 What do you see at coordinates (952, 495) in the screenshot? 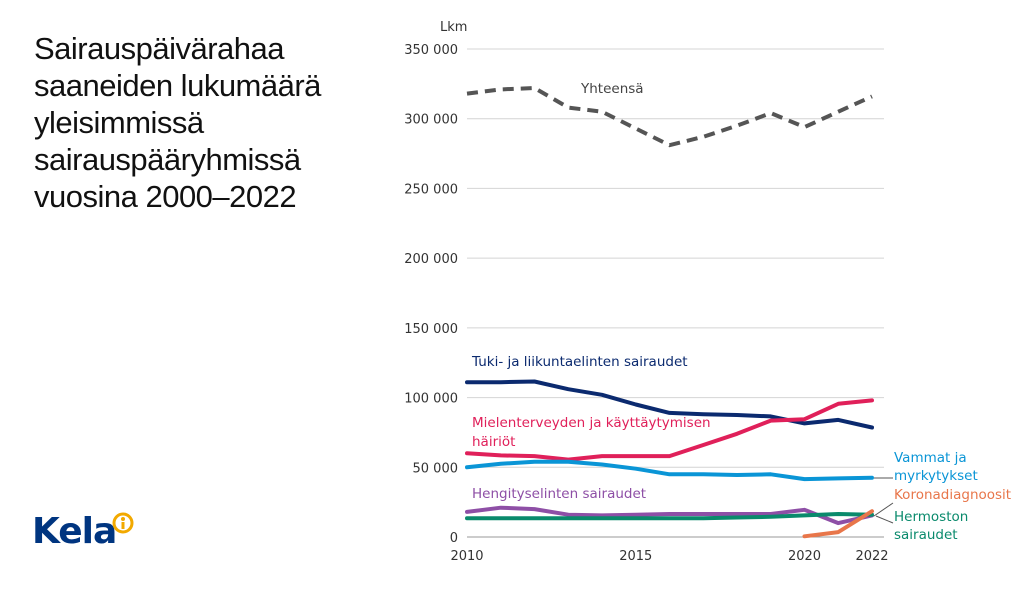
I see `series-label: Koronadiagnoosit` at bounding box center [952, 495].